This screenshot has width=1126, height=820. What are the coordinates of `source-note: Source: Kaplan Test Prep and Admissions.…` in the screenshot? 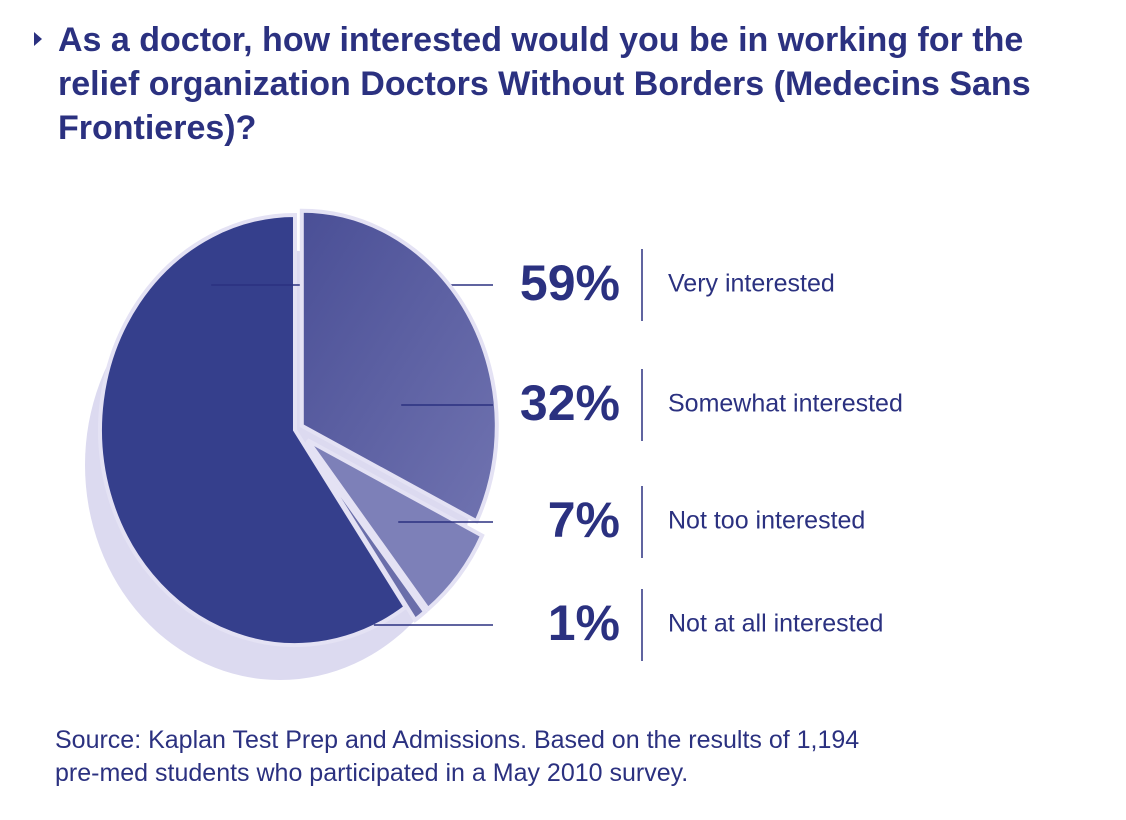 It's located at (457, 756).